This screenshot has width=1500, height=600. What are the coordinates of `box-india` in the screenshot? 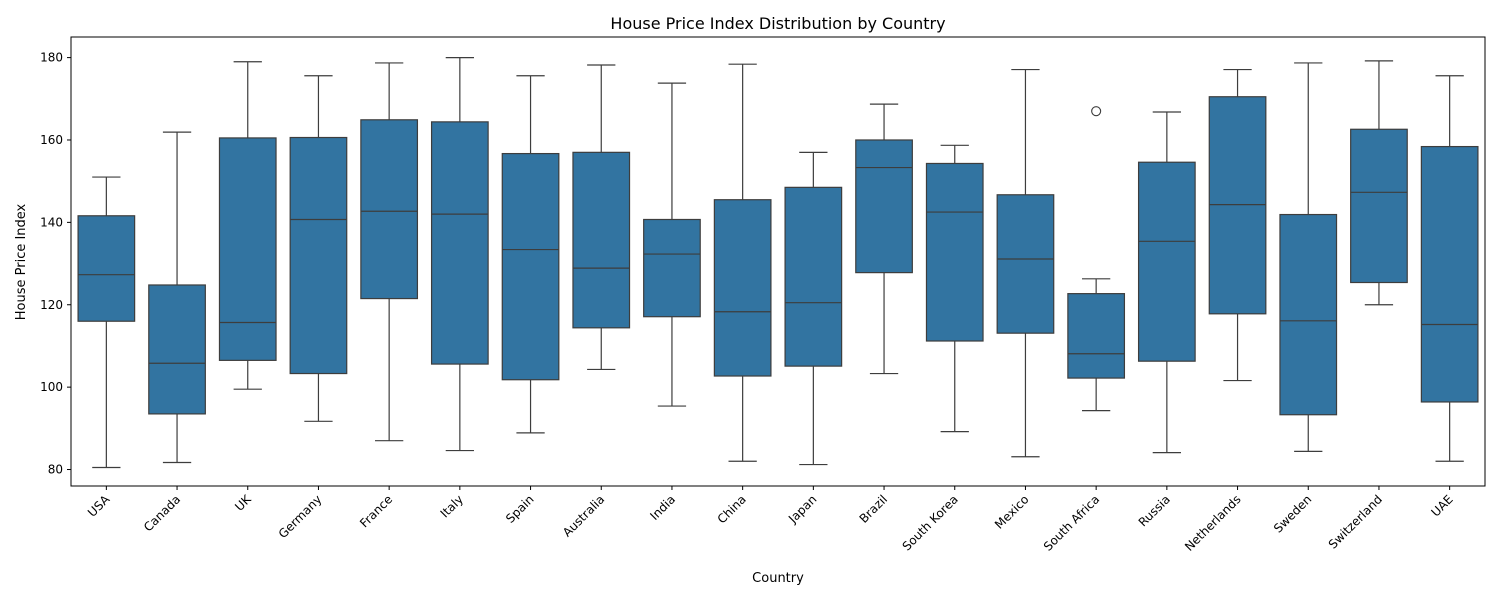 It's located at (672, 268).